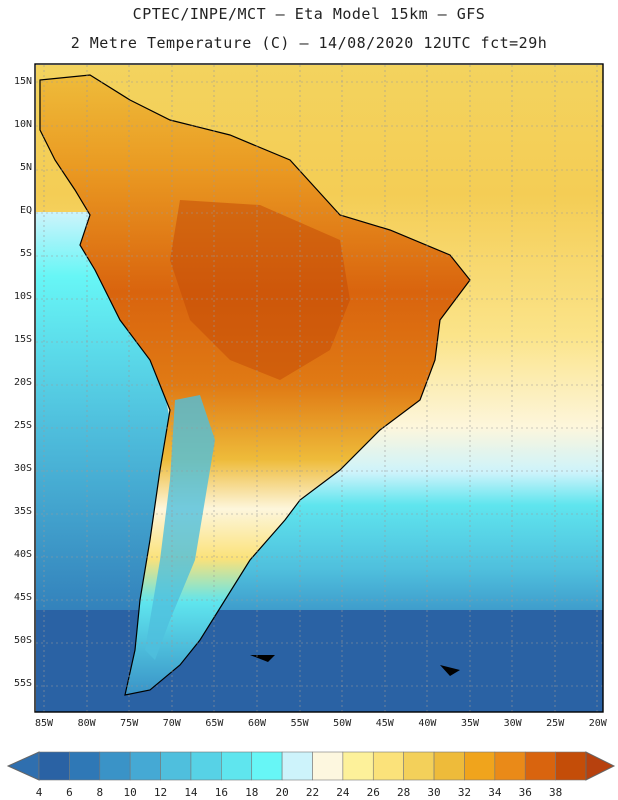 Image resolution: width=618 pixels, height=800 pixels. Describe the element at coordinates (384, 723) in the screenshot. I see `lon-label: 45W` at that location.